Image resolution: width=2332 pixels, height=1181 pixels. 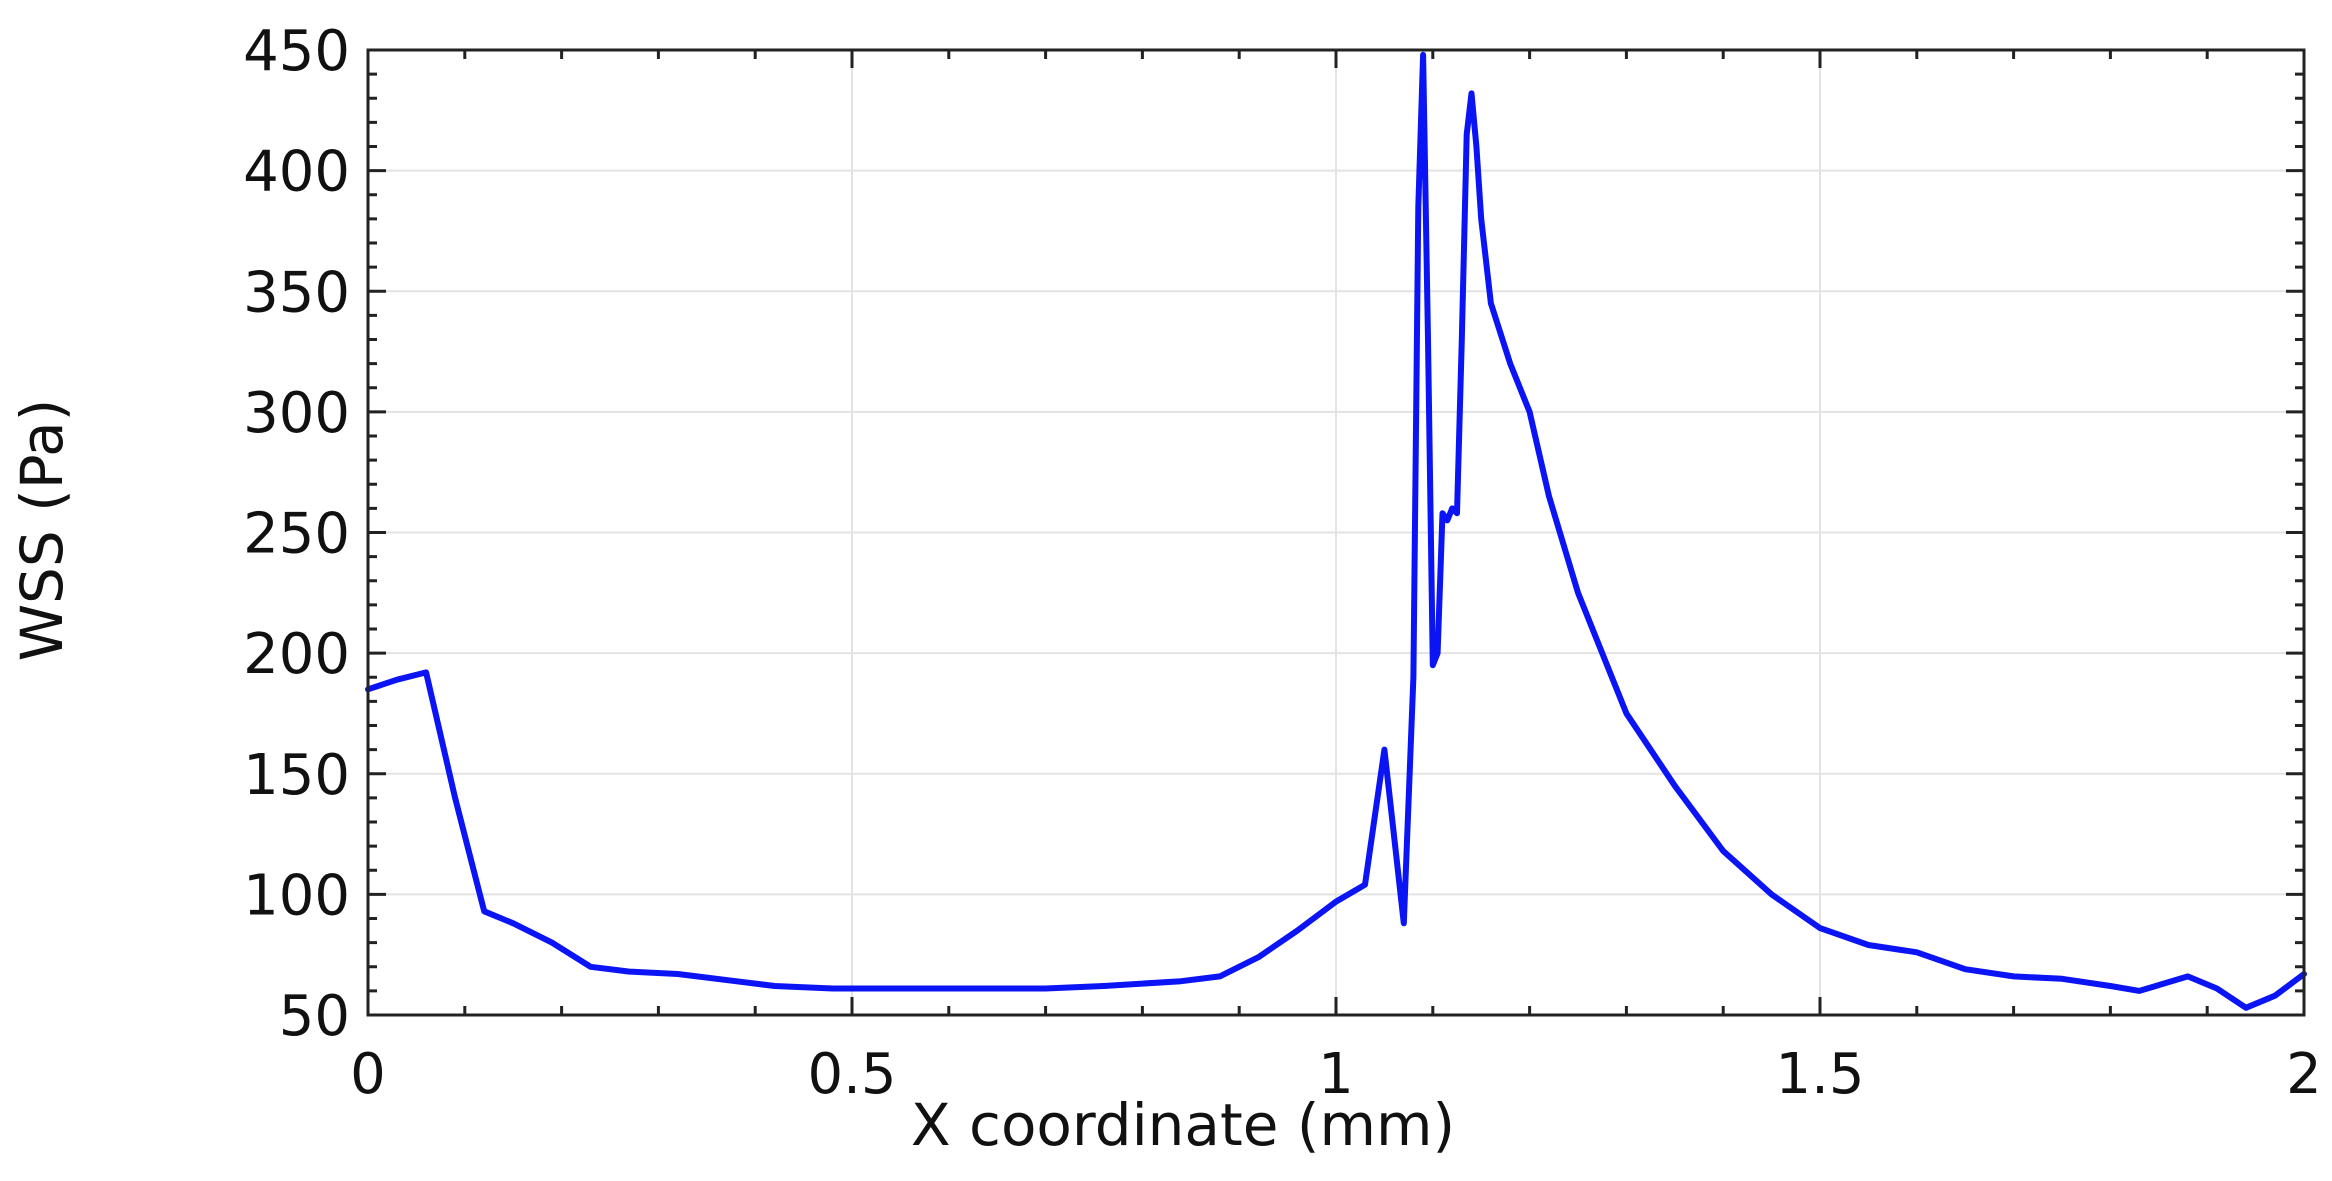 What do you see at coordinates (296, 413) in the screenshot?
I see `y-tick-label: 300` at bounding box center [296, 413].